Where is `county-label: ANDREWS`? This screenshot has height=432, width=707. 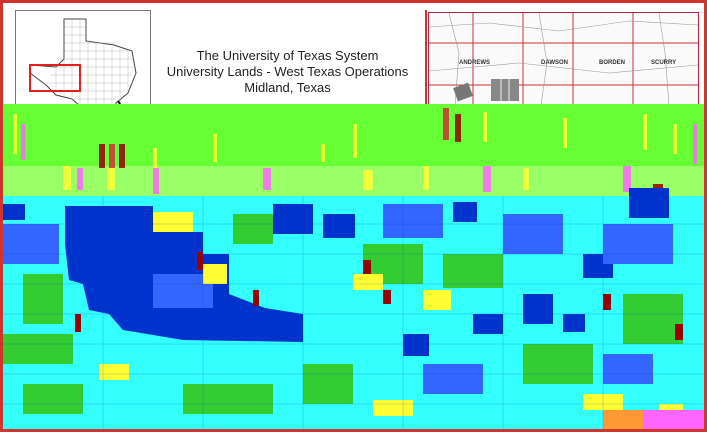 county-label: ANDREWS is located at coordinates (474, 63).